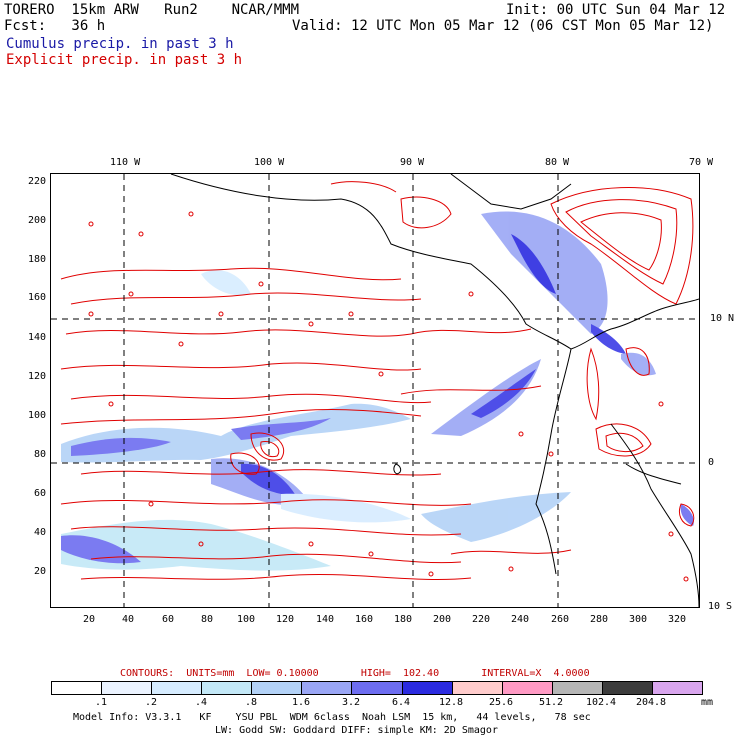 The image size is (740, 740). What do you see at coordinates (36, 259) in the screenshot?
I see `y-tick: 180` at bounding box center [36, 259].